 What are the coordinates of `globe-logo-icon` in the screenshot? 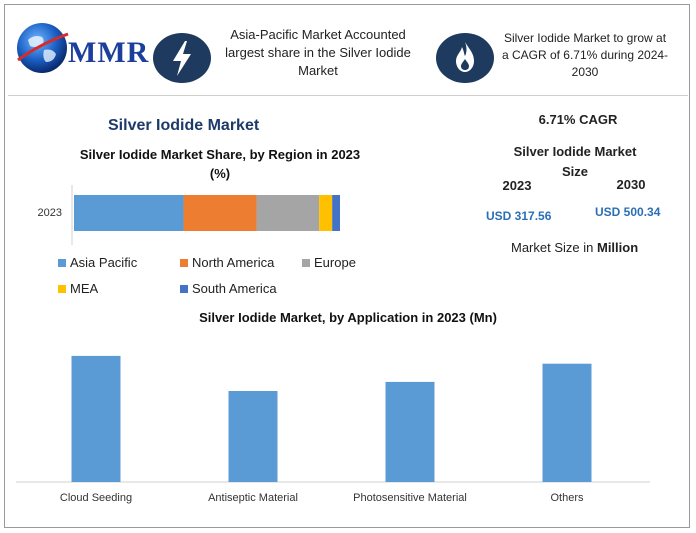 It's located at (43, 48).